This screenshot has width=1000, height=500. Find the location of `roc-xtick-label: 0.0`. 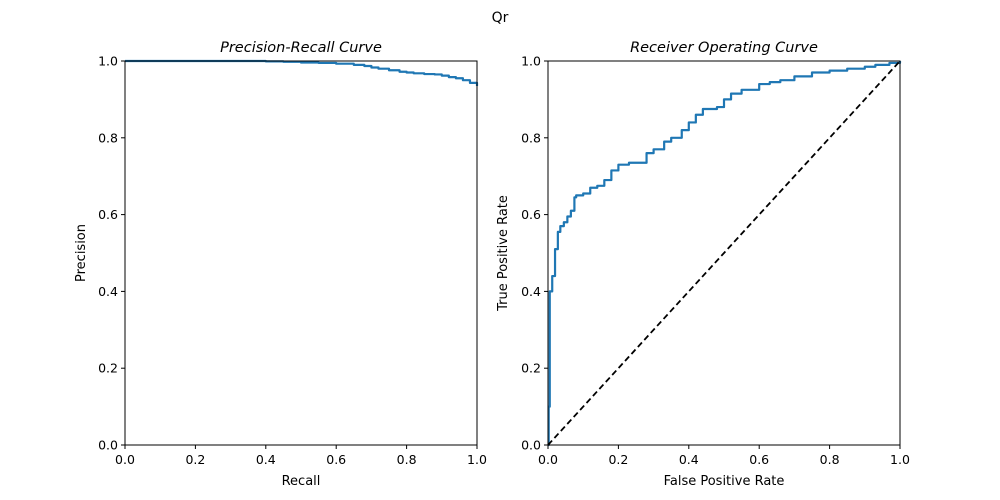

roc-xtick-label: 0.0 is located at coordinates (548, 459).